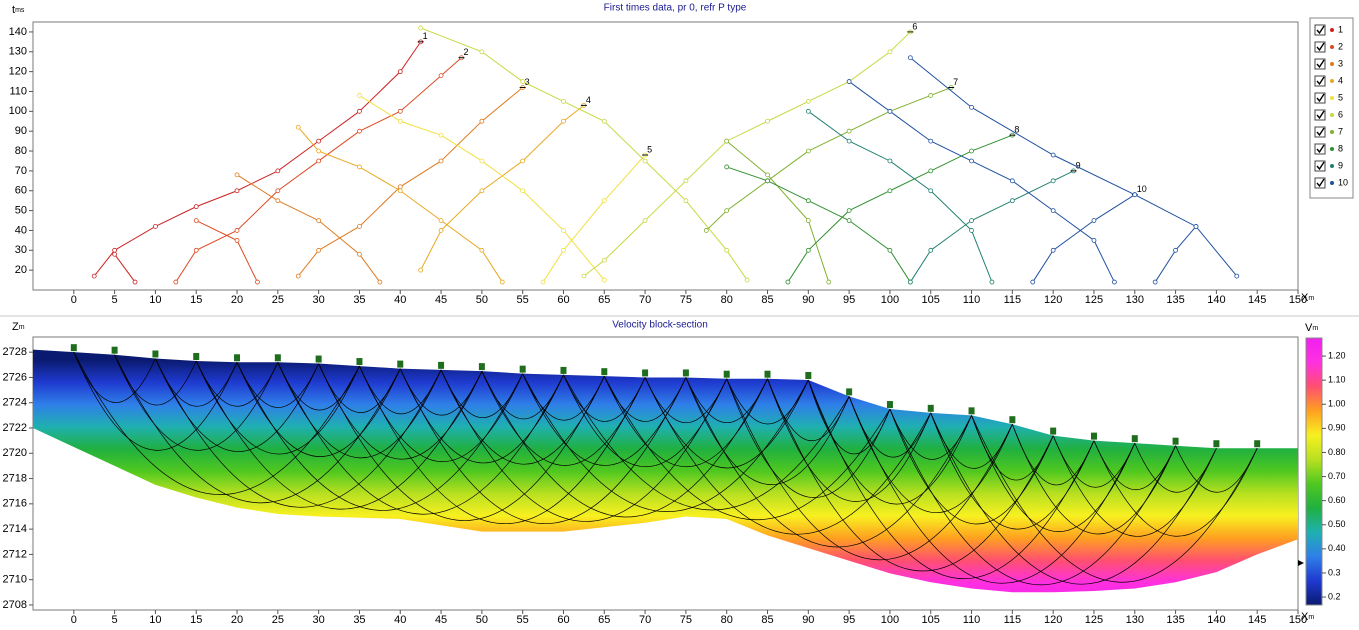 The image size is (1359, 630). What do you see at coordinates (1307, 617) in the screenshot?
I see `x-axis-label: Xm` at bounding box center [1307, 617].